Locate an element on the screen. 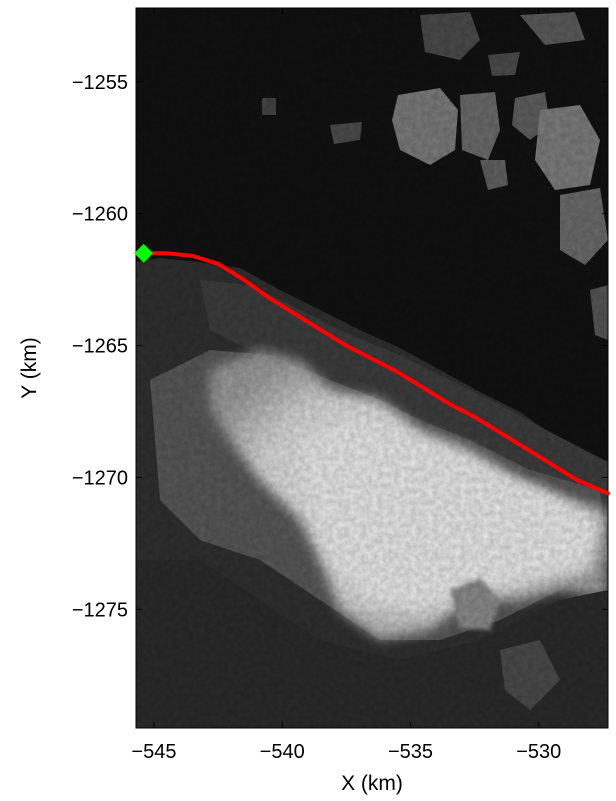 The width and height of the screenshot is (616, 801). y-tick-label: −1265 is located at coordinates (100, 347).